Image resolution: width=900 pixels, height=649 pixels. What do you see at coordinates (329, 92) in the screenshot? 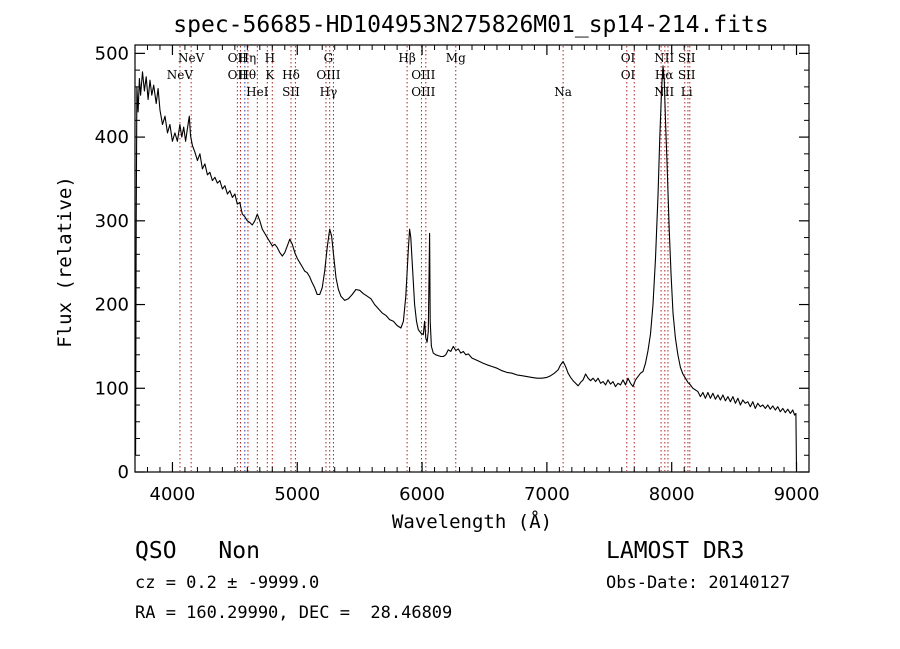
I see `label-g-band-2: Hγ` at bounding box center [329, 92].